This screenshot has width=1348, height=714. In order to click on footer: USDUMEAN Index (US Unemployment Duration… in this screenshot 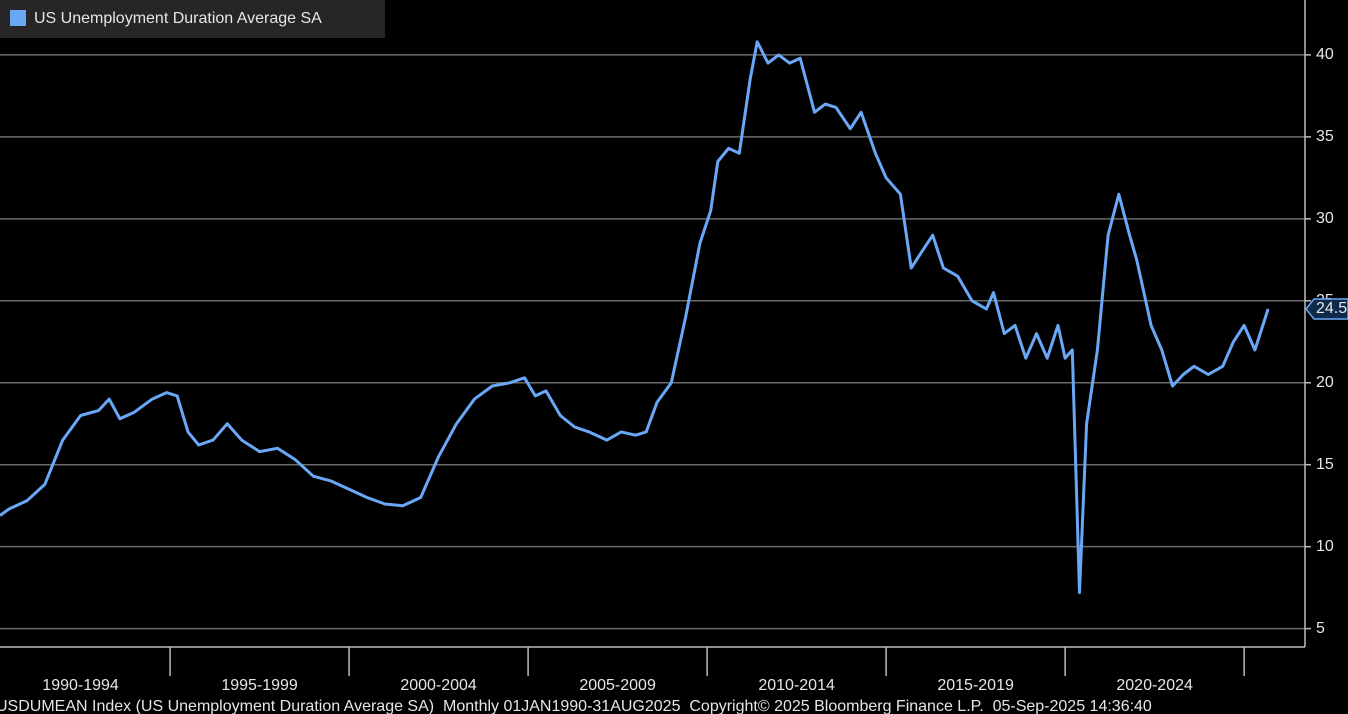, I will do `click(576, 706)`.